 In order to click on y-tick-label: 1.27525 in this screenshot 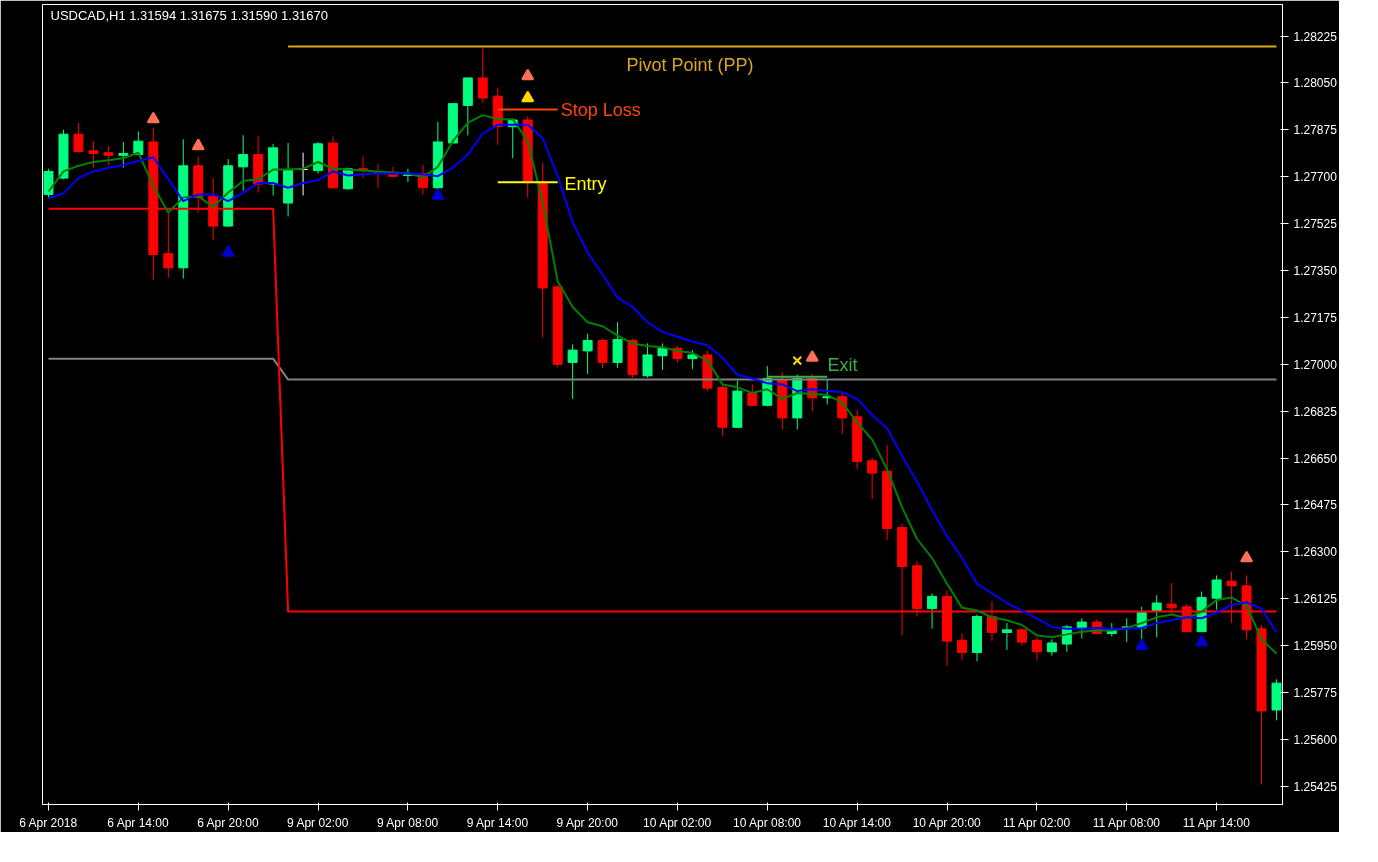, I will do `click(1315, 224)`.